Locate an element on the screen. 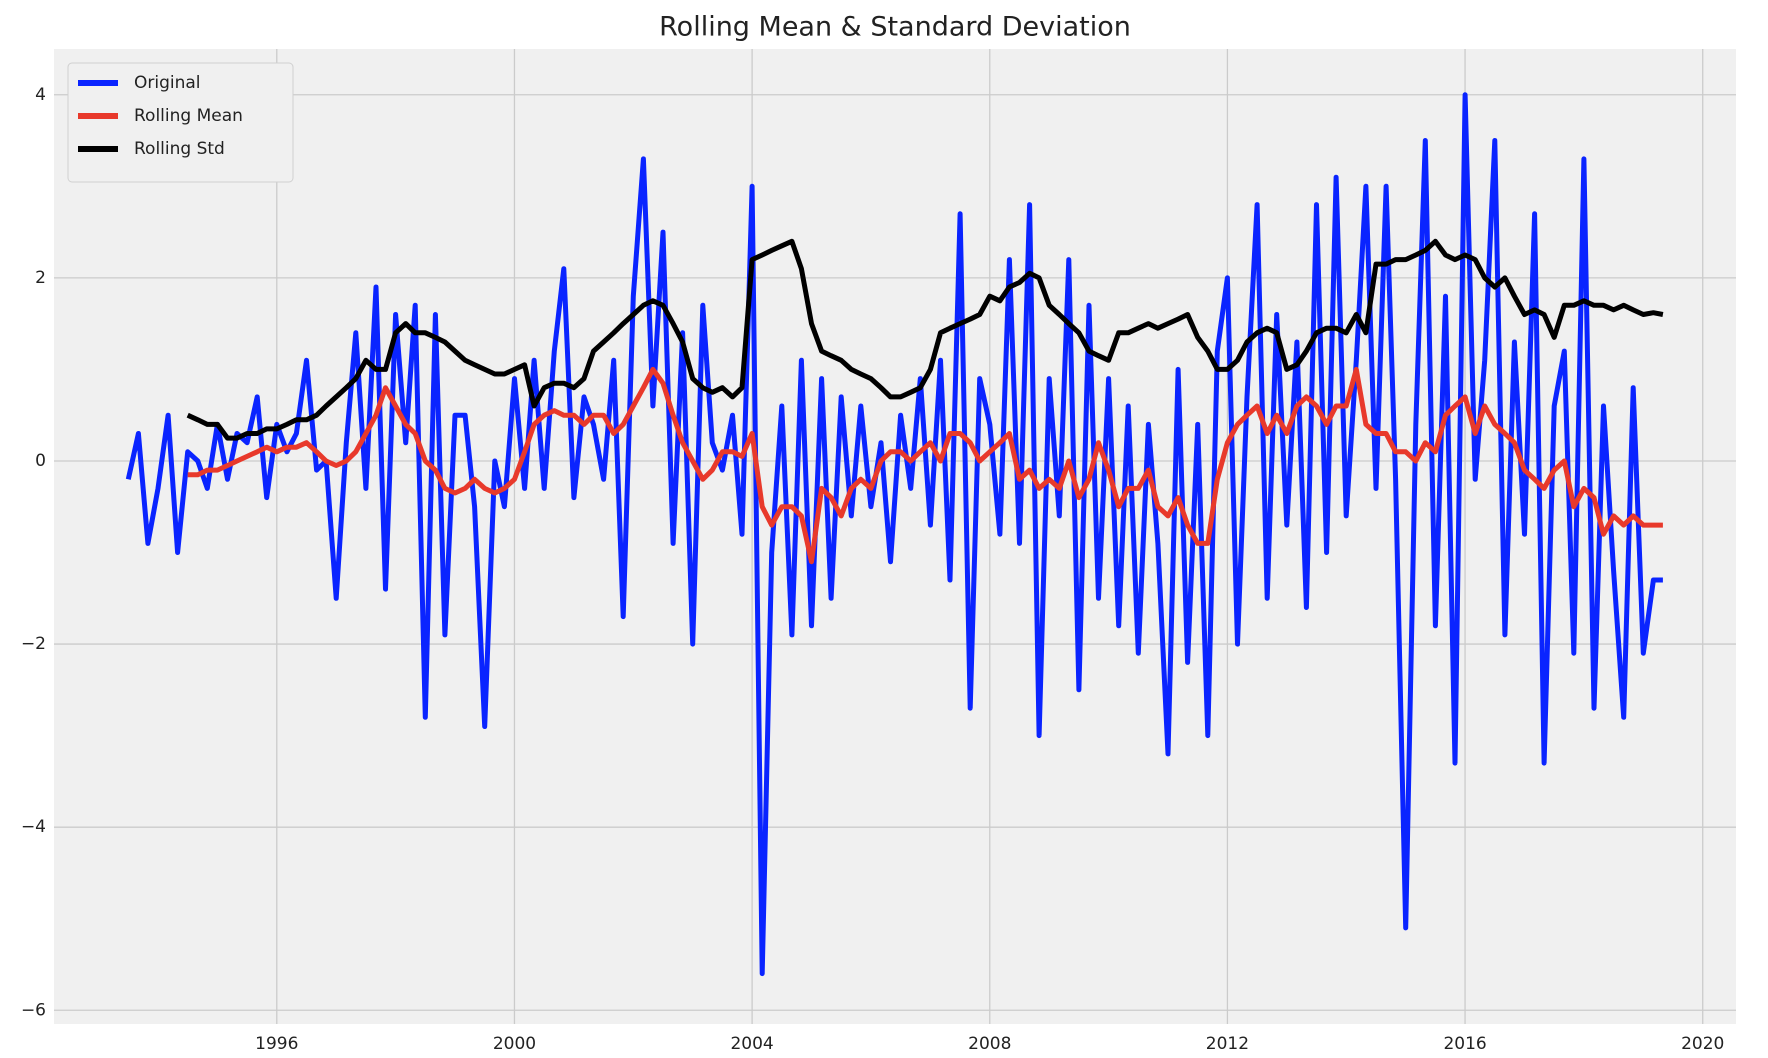 Image resolution: width=1768 pixels, height=1058 pixels. legend-box is located at coordinates (180, 122).